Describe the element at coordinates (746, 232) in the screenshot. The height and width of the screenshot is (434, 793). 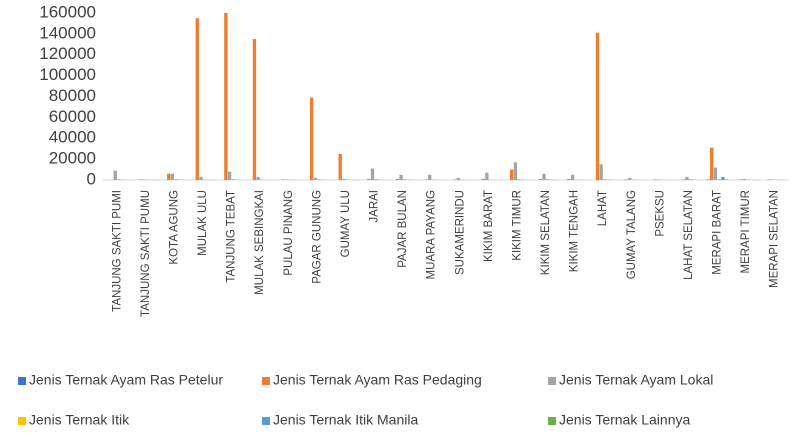
I see `x-tick-label: MERAPI TIMUR` at that location.